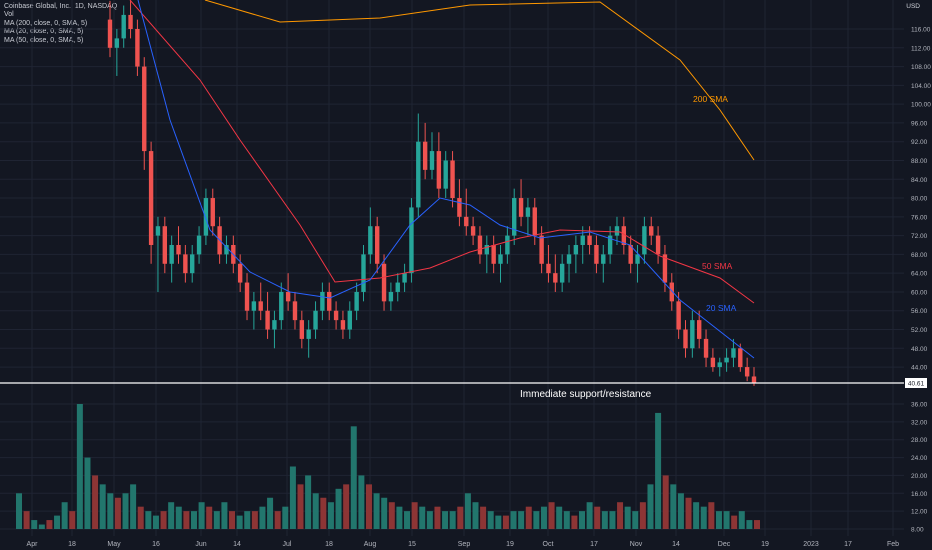  What do you see at coordinates (919, 217) in the screenshot?
I see `y-tick-label: 76.00` at bounding box center [919, 217].